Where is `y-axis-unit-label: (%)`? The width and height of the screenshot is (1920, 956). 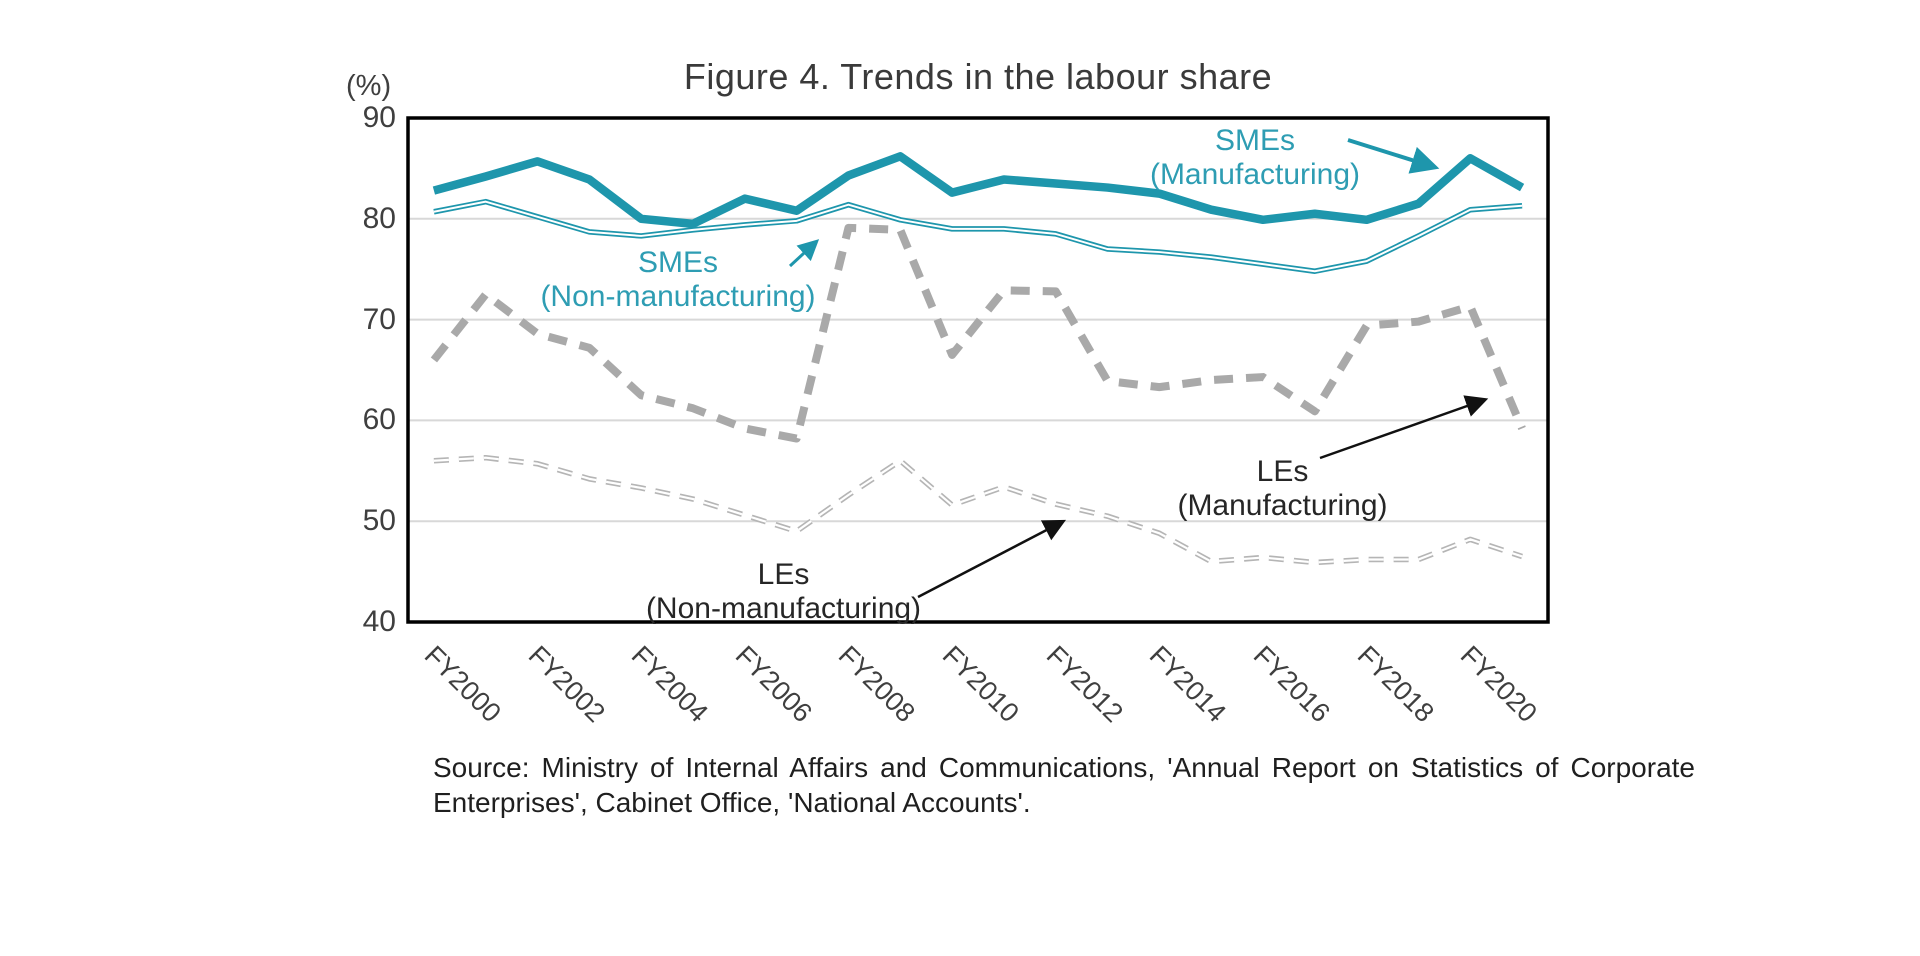 y-axis-unit-label: (%) is located at coordinates (369, 86).